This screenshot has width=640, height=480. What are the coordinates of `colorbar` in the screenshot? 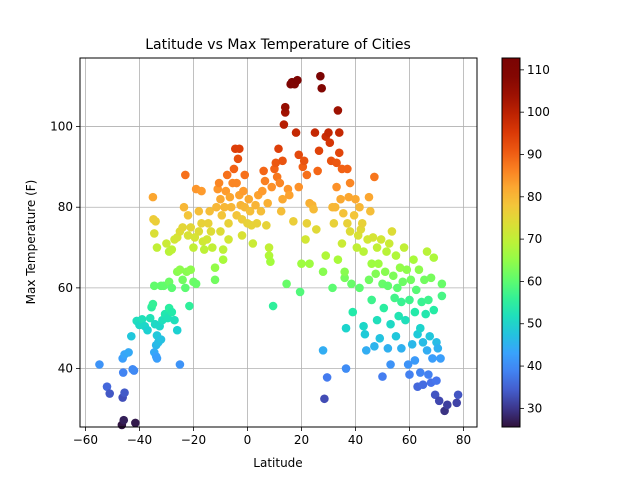 It's located at (511, 242).